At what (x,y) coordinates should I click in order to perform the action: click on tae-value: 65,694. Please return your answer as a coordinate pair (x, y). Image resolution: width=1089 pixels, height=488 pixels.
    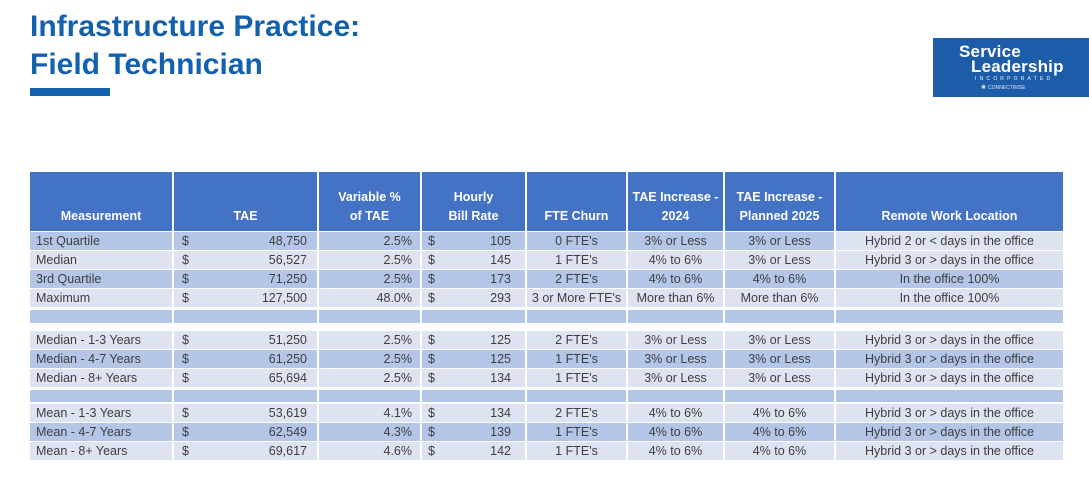
    Looking at the image, I should click on (287, 378).